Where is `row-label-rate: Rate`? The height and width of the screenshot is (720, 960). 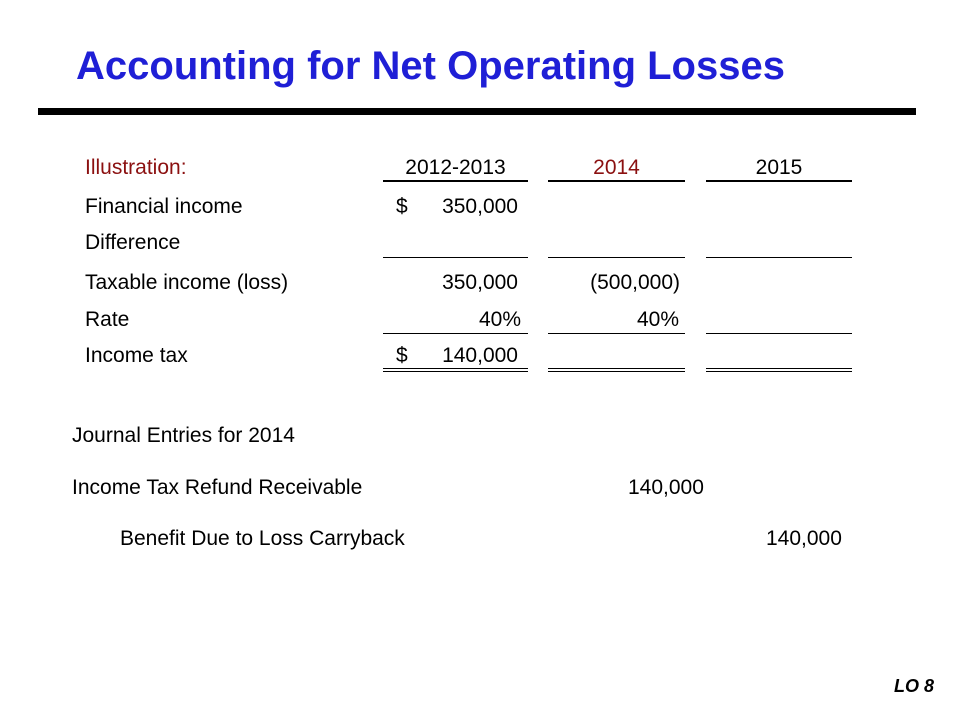
row-label-rate: Rate is located at coordinates (107, 319).